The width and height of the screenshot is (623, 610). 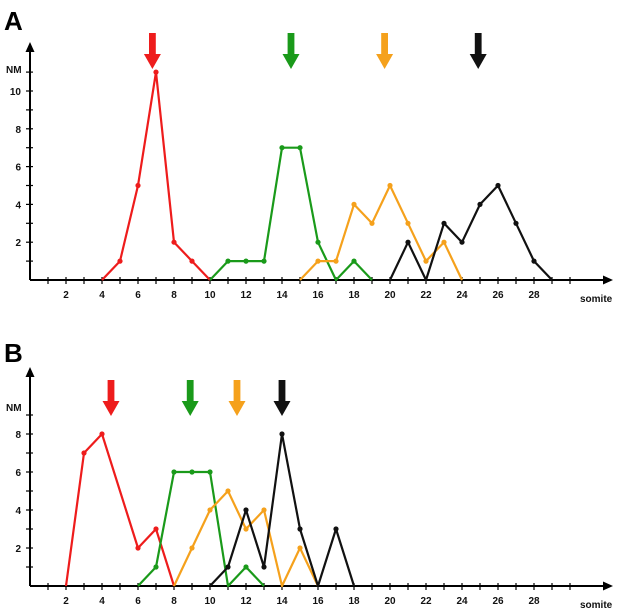 I want to click on panel-b-x-tick-label: 22, so click(x=426, y=601).